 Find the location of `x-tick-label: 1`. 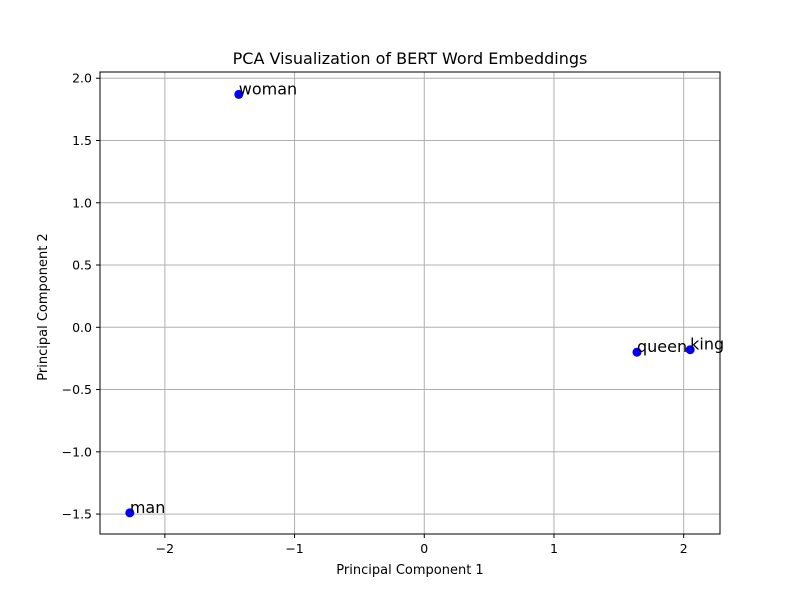

x-tick-label: 1 is located at coordinates (554, 548).